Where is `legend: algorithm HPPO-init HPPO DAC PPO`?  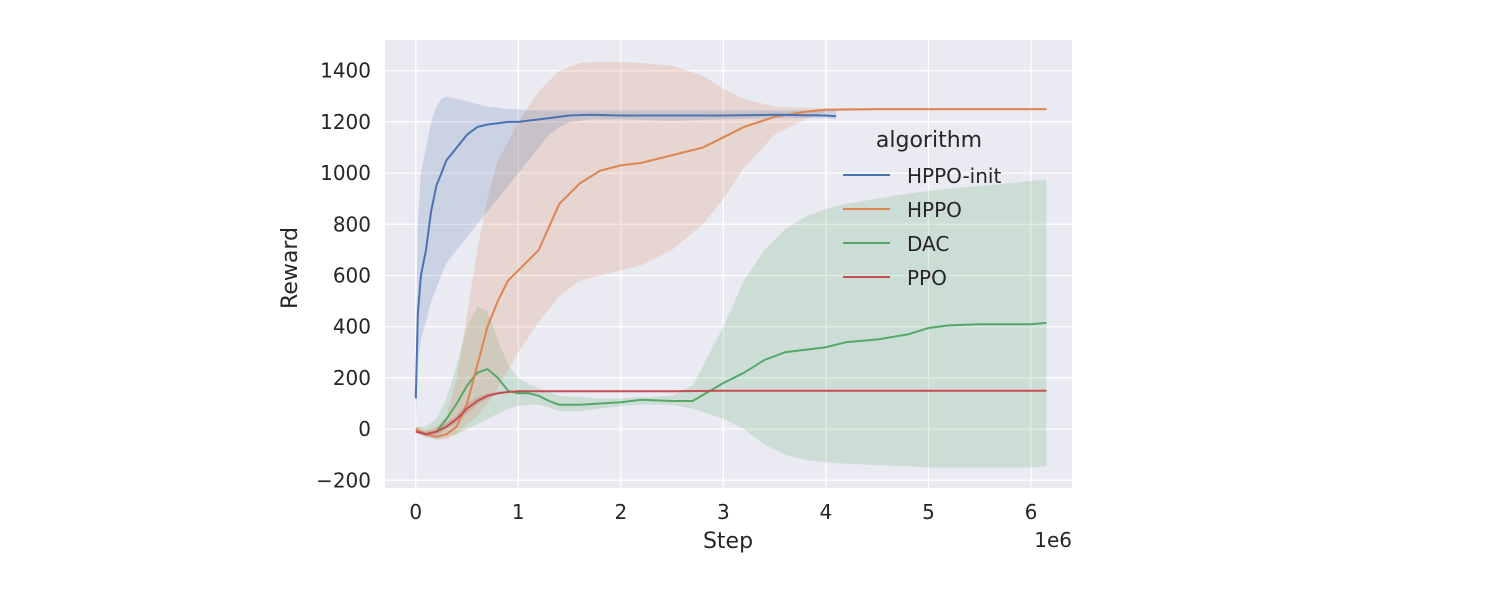 legend: algorithm HPPO-init HPPO DAC PPO is located at coordinates (922, 209).